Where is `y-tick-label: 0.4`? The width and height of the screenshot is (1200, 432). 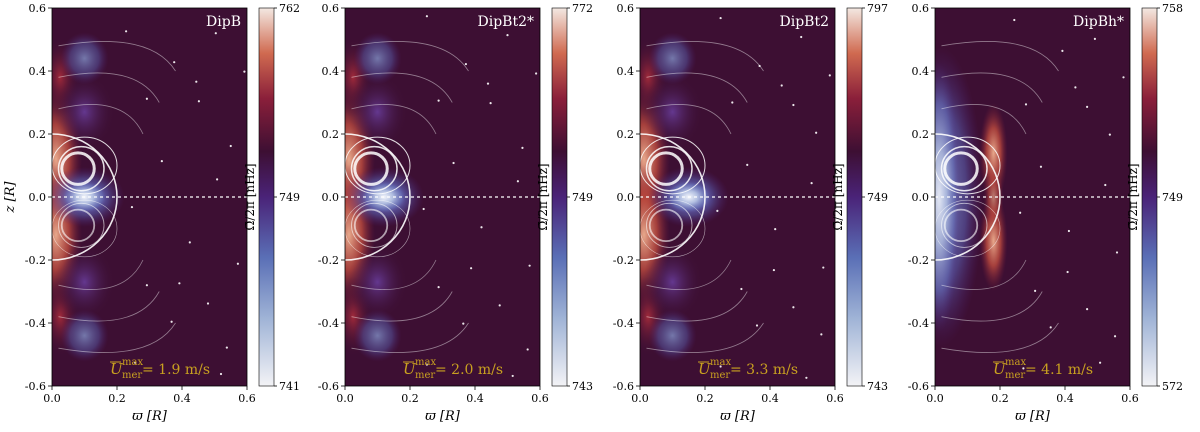
y-tick-label: 0.4 is located at coordinates (331, 71).